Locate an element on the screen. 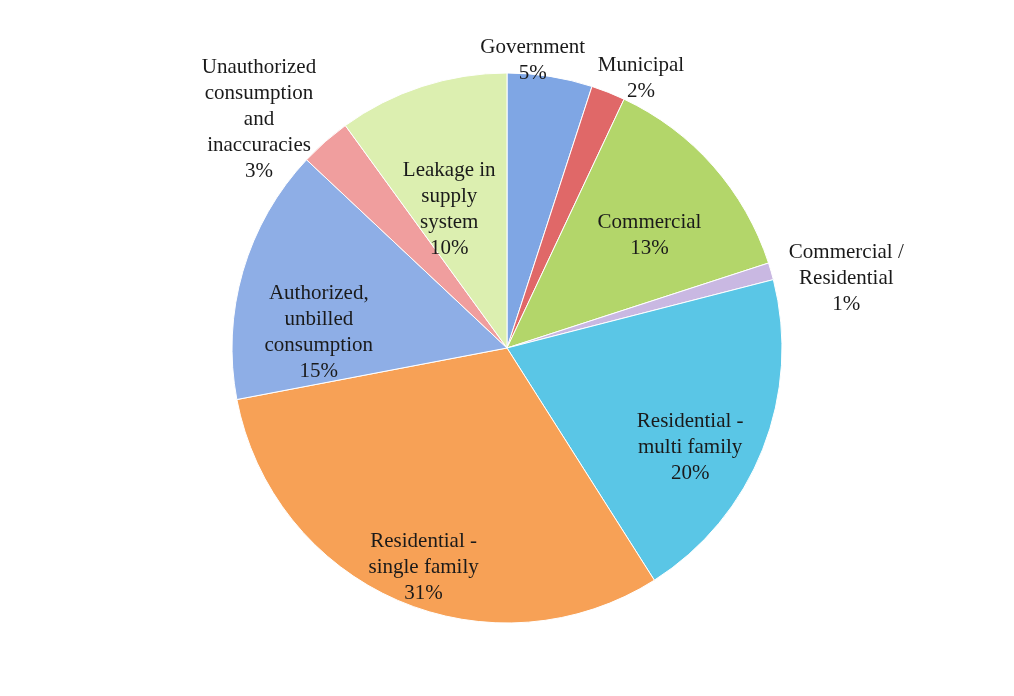 This screenshot has height=696, width=1014. data-label: 13% is located at coordinates (649, 247).